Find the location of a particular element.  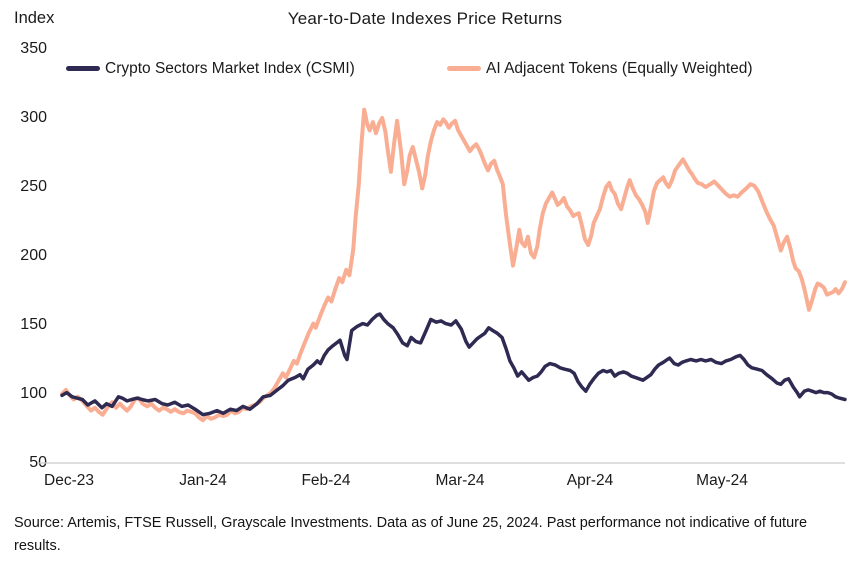

csmi-line-swatch-icon is located at coordinates (83, 68).